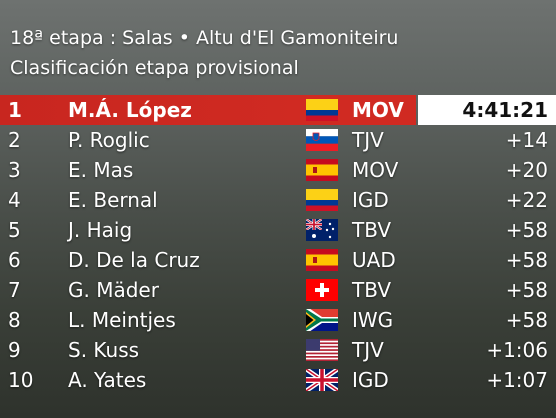  I want to click on row: 2 P. Roglic TJV +14, so click(278, 140).